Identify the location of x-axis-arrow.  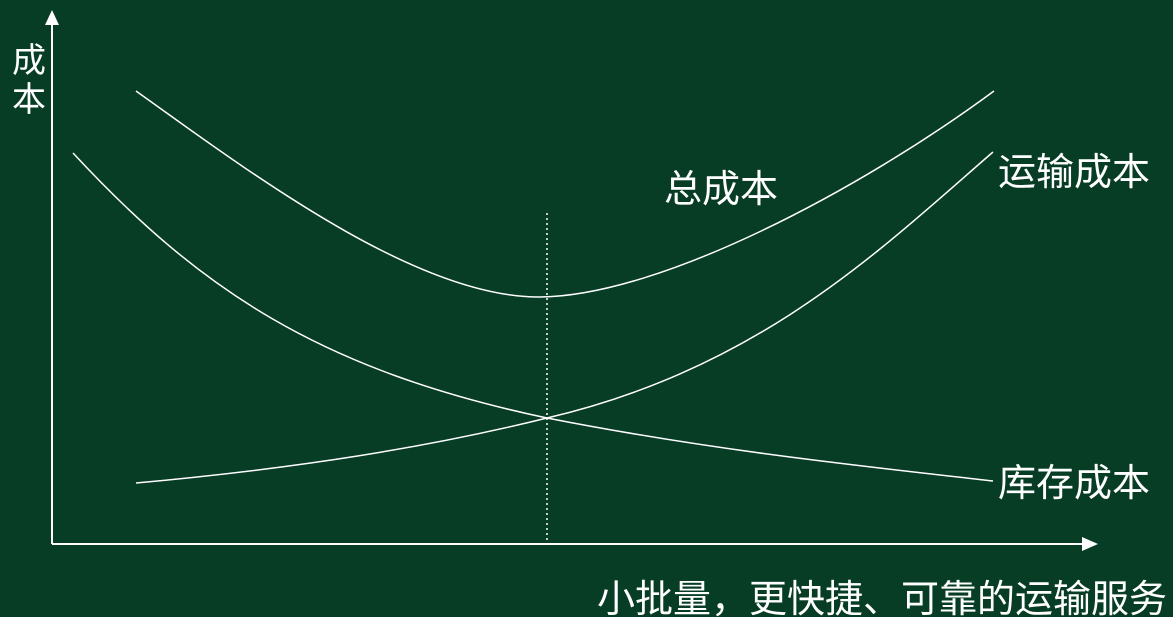
(1090, 544).